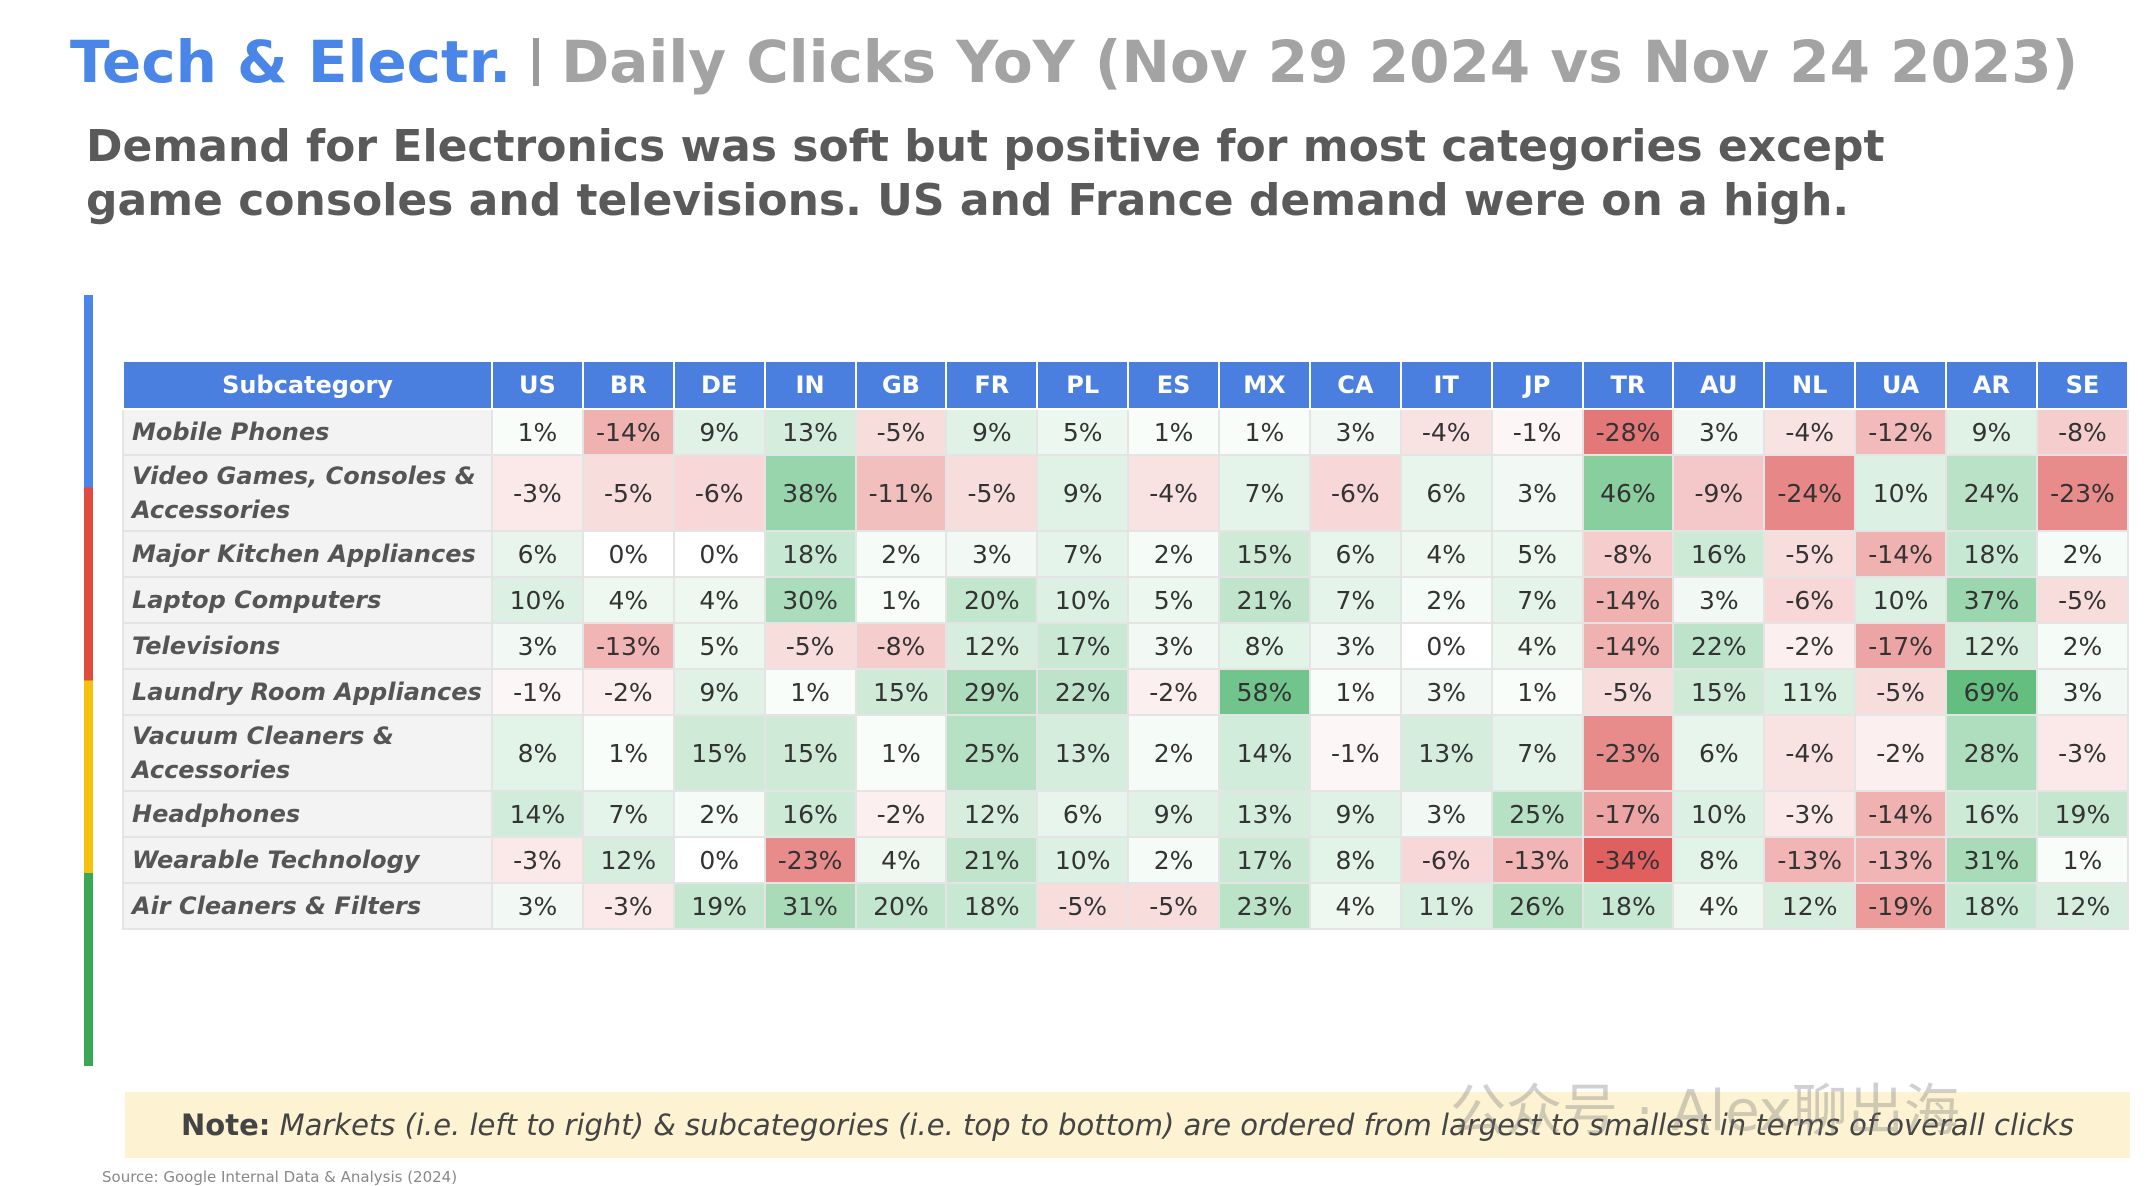 This screenshot has height=1186, width=2148. Describe the element at coordinates (1083, 385) in the screenshot. I see `column-header: PL` at that location.